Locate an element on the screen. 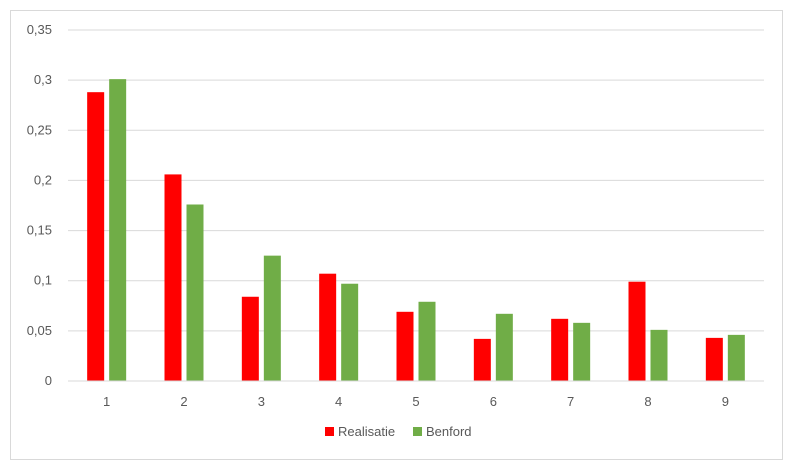  y-tick-label: 0,35 is located at coordinates (39, 29).